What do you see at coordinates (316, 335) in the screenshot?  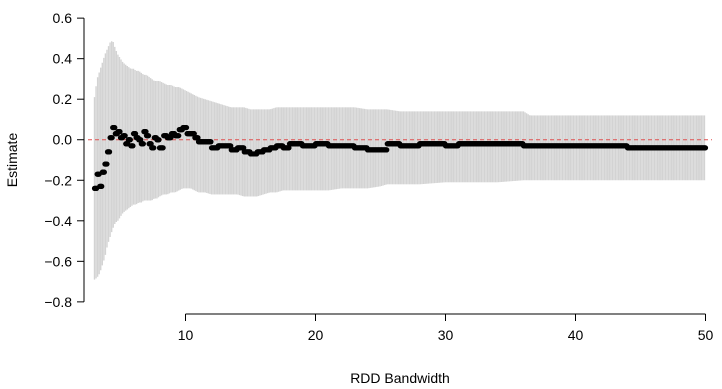 I see `x-tick-label: 20` at bounding box center [316, 335].